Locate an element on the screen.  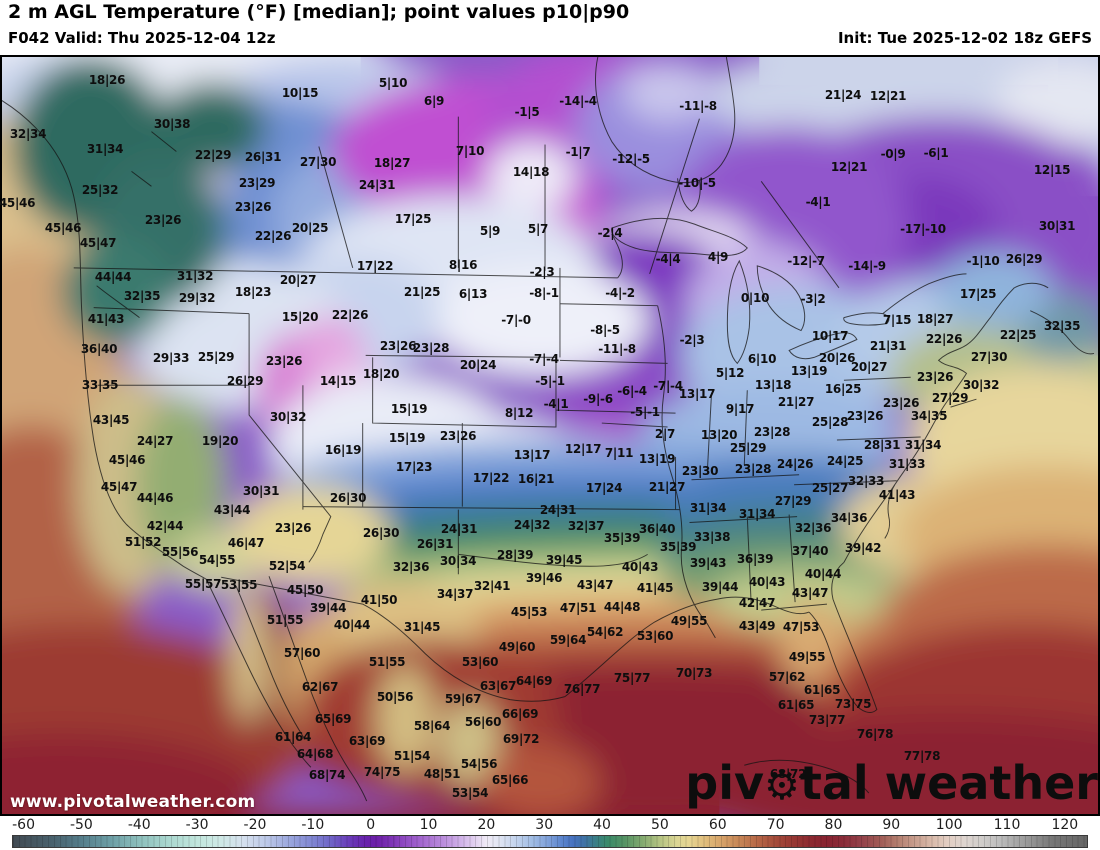
gear-icon: ⚙ is located at coordinates (781, 786).